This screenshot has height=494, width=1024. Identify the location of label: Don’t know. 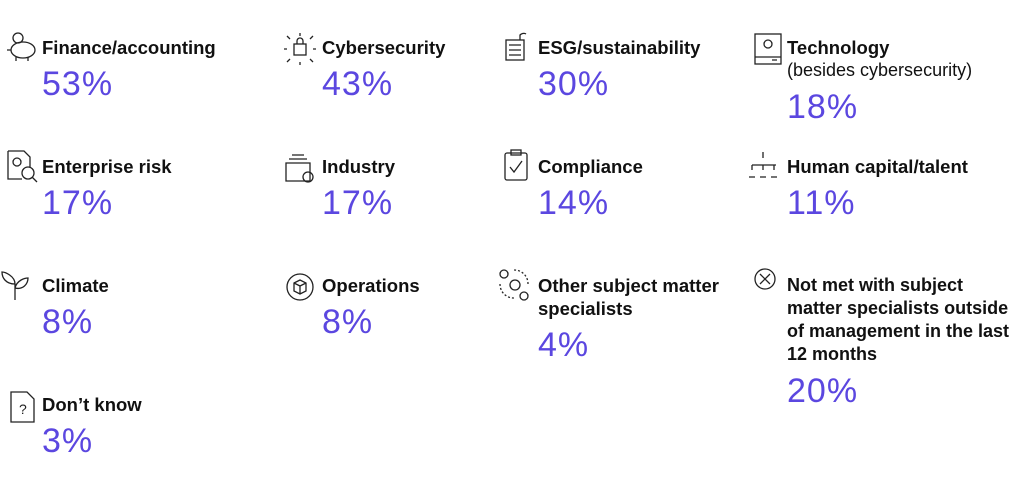
(92, 404).